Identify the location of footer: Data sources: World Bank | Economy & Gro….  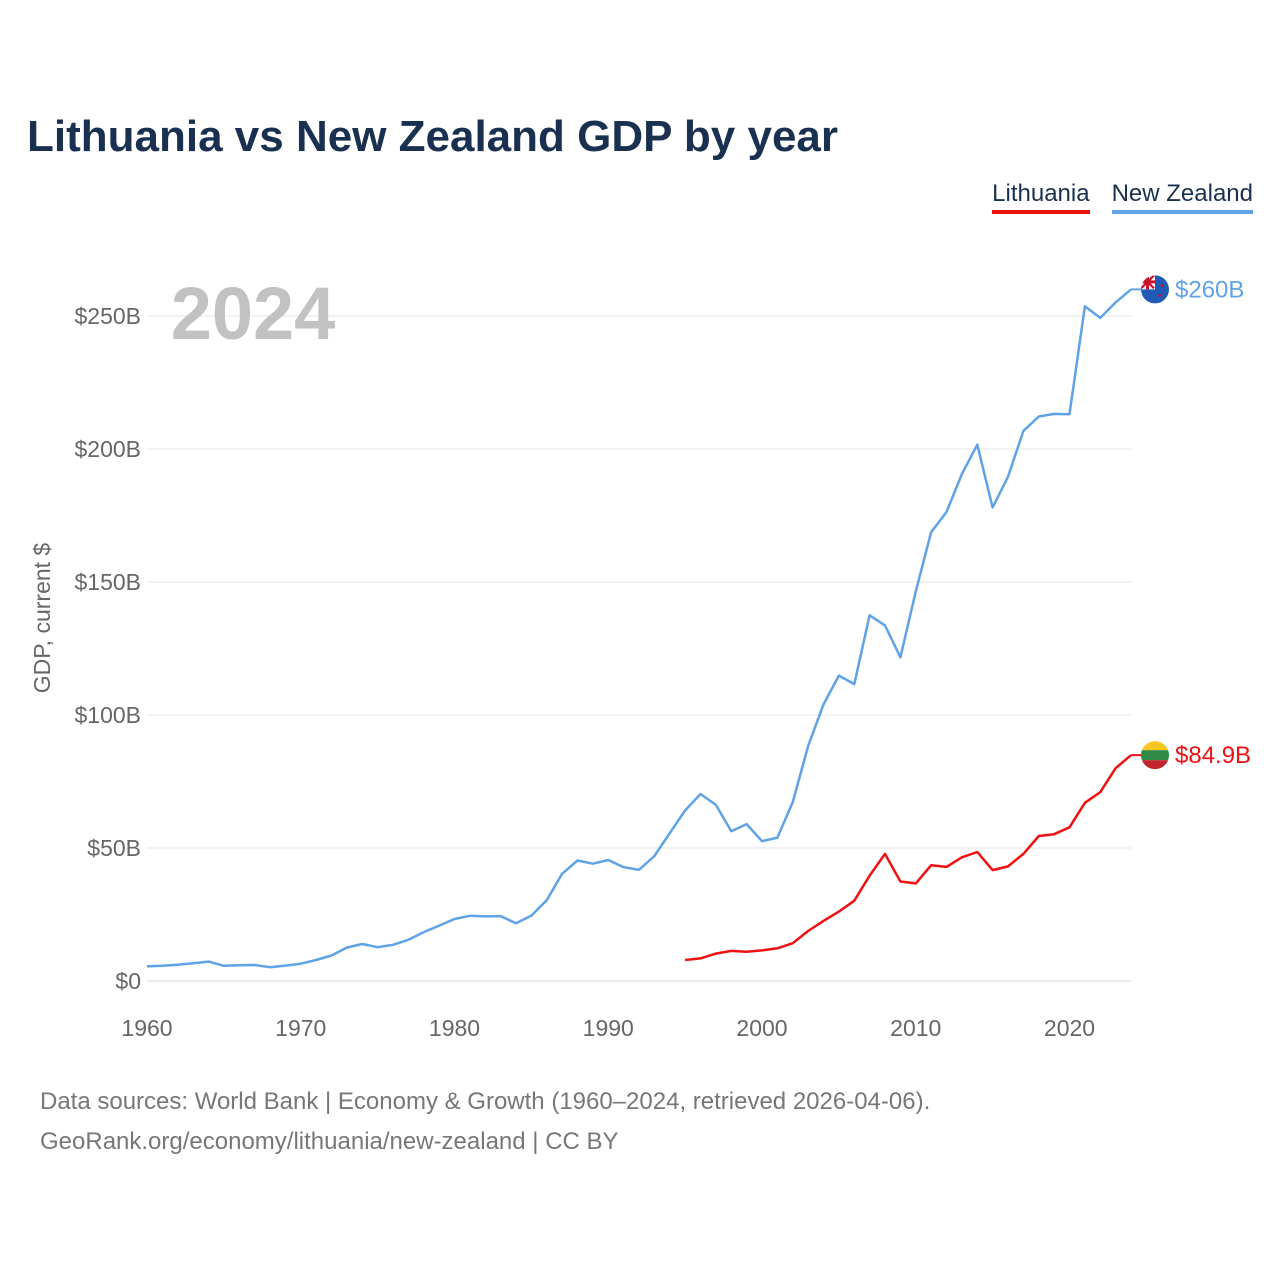
(485, 1122).